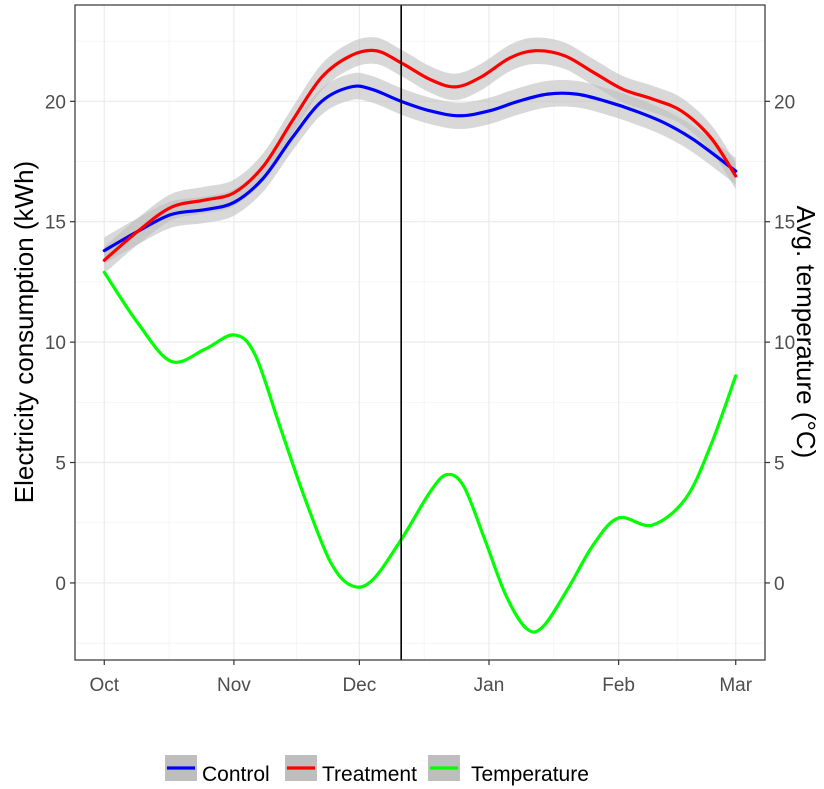 The width and height of the screenshot is (824, 789). Describe the element at coordinates (24, 332) in the screenshot. I see `y-axis-title: Electricity consumption (kWh)` at that location.